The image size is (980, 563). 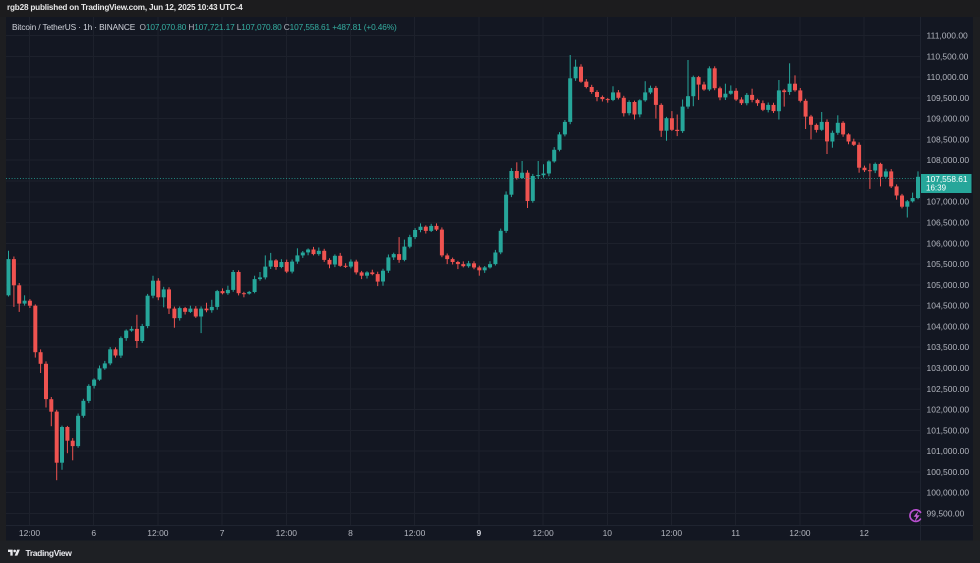 What do you see at coordinates (948, 451) in the screenshot?
I see `svg-text: 101,000.00` at bounding box center [948, 451].